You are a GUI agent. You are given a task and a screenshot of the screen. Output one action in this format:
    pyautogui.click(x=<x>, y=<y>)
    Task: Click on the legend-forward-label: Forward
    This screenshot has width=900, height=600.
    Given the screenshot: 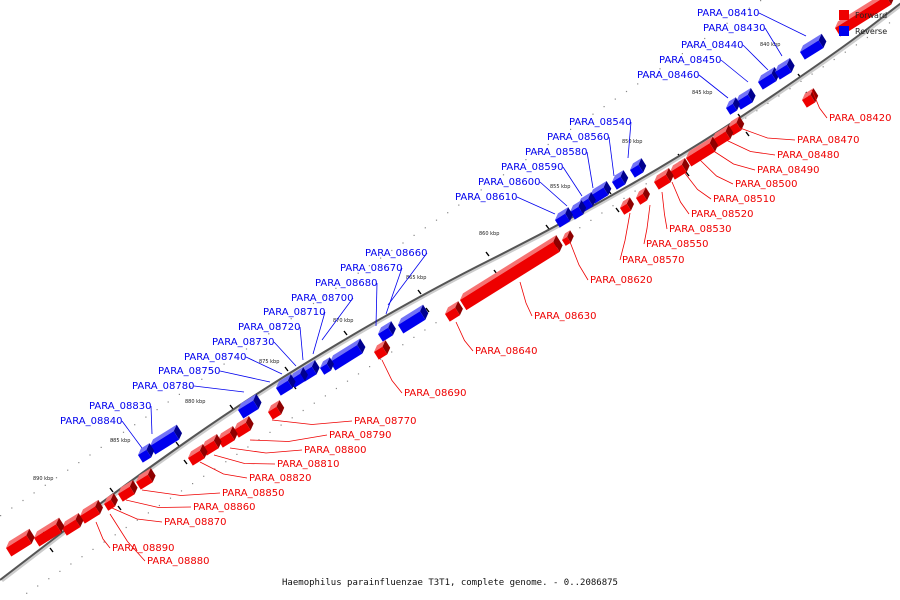 What is the action you would take?
    pyautogui.click(x=871, y=15)
    